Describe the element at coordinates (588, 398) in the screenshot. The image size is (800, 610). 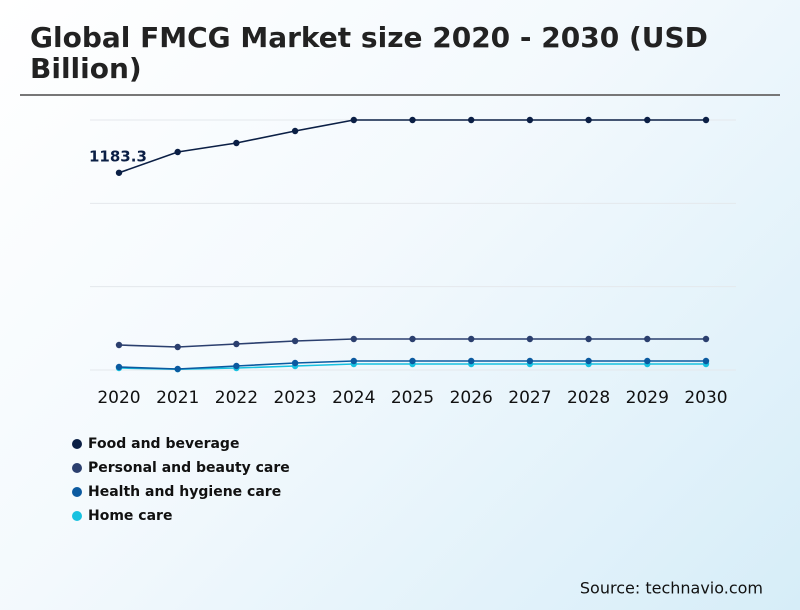
I see `x-tick-label: 2028` at that location.